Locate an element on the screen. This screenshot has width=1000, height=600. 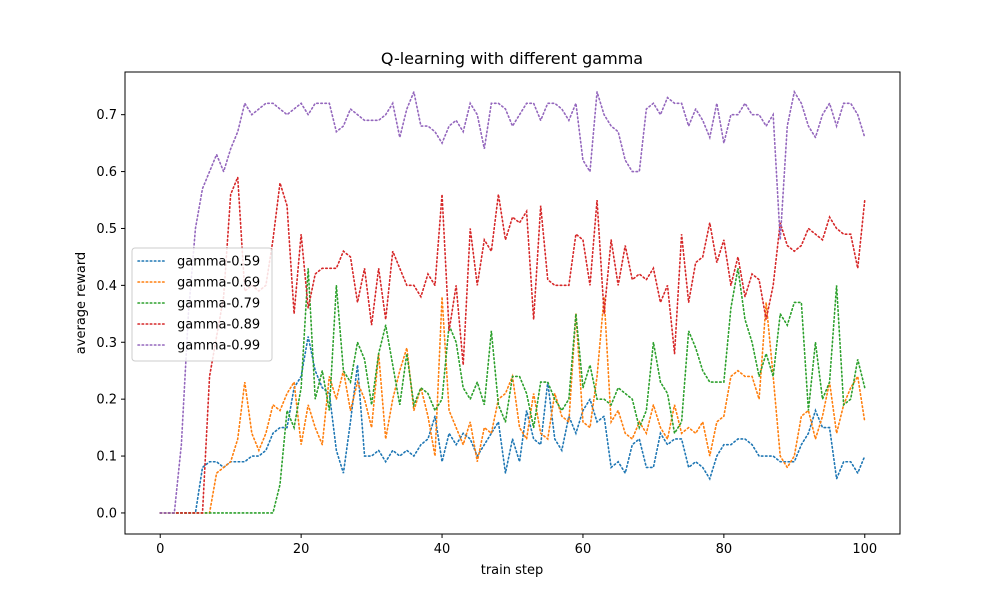
x-tick-label: 0 is located at coordinates (160, 549).